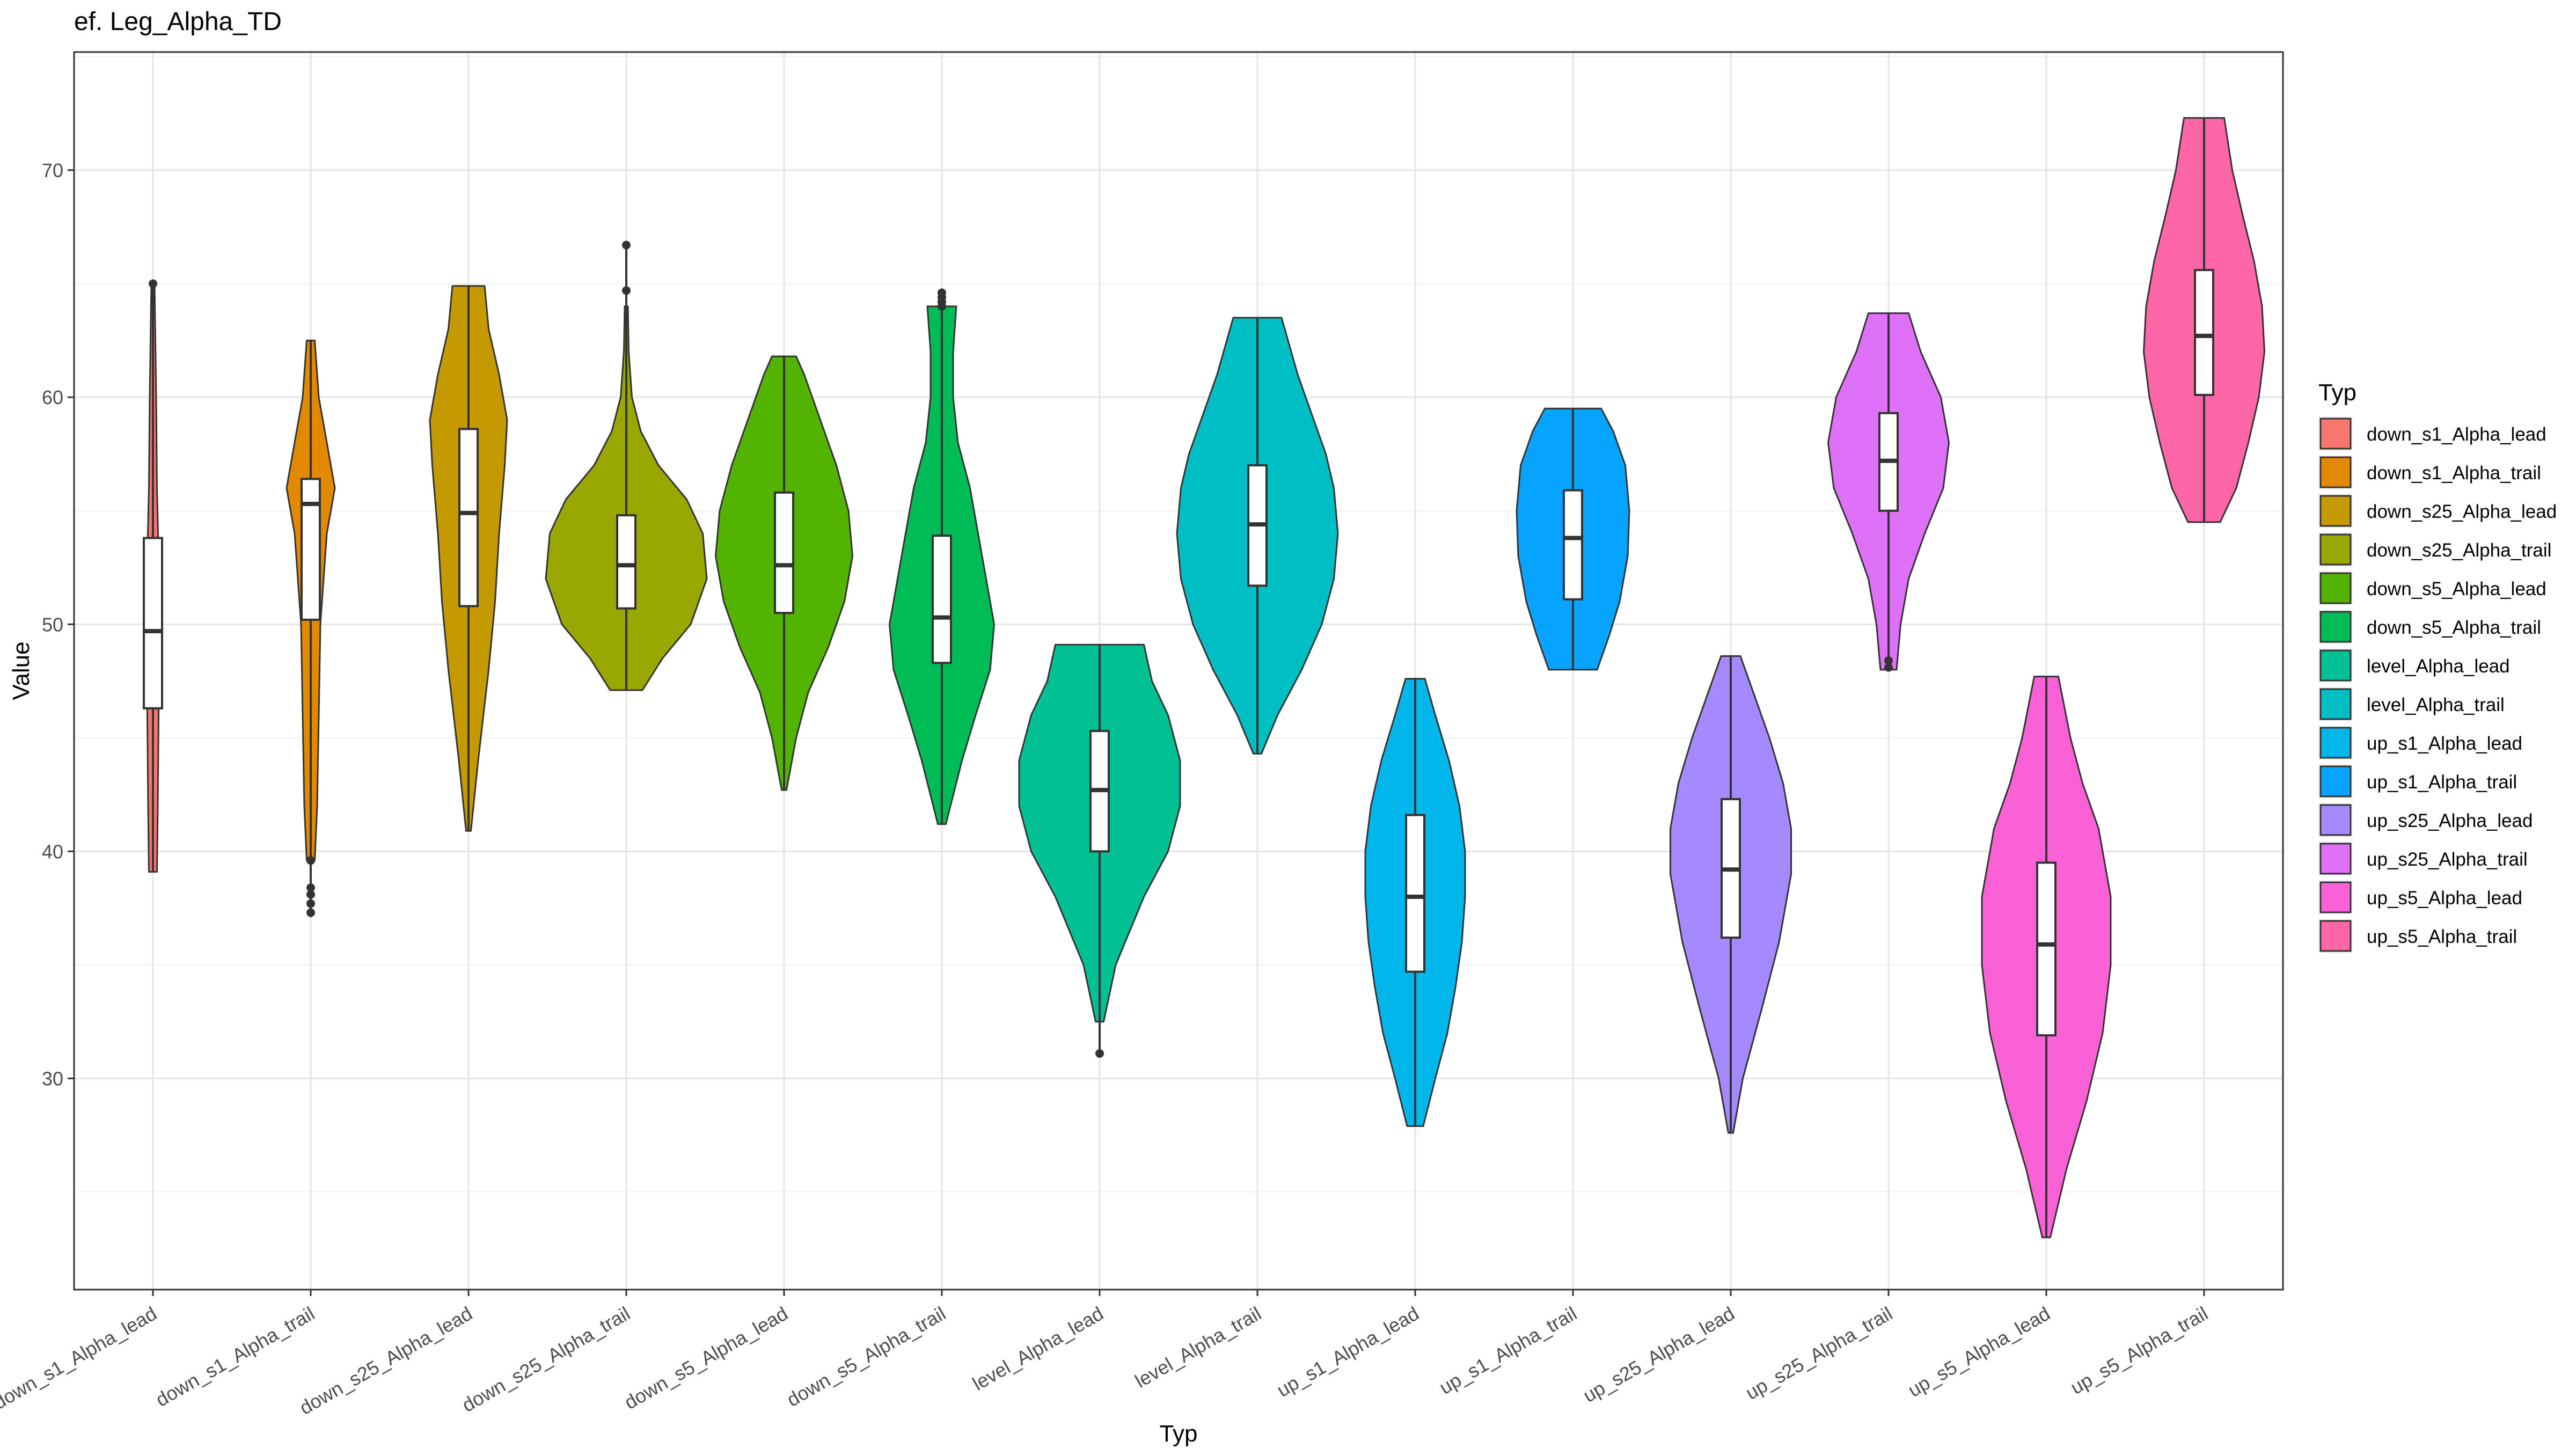  Describe the element at coordinates (52, 1078) in the screenshot. I see `y-tick-label: 30` at that location.